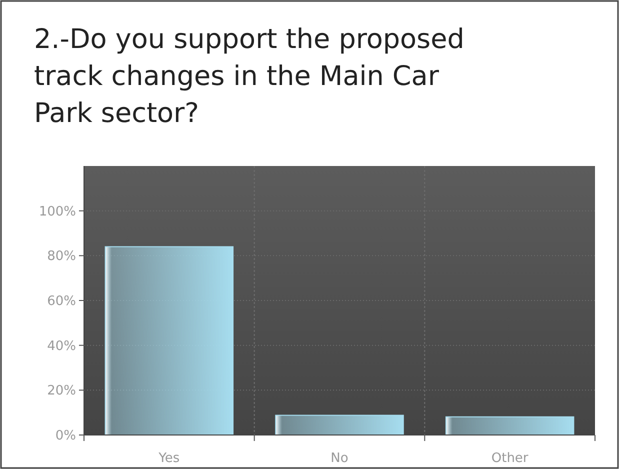 The height and width of the screenshot is (469, 621). I want to click on y-tick-label: 0%, so click(65, 436).